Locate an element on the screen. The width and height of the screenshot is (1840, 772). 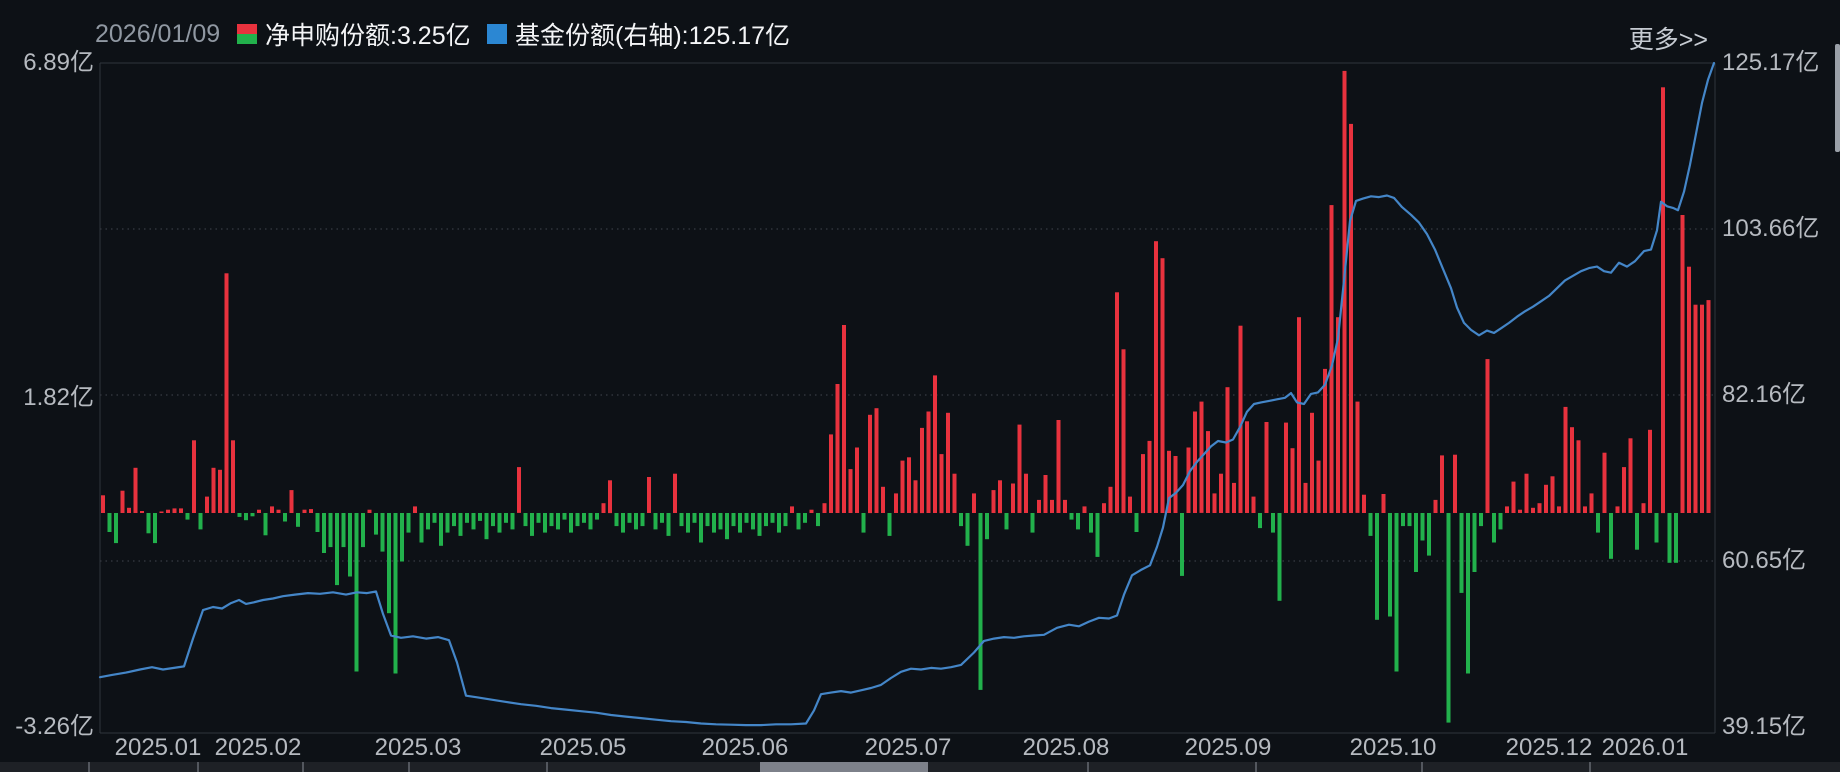
more-link: 更多>> is located at coordinates (1668, 40).